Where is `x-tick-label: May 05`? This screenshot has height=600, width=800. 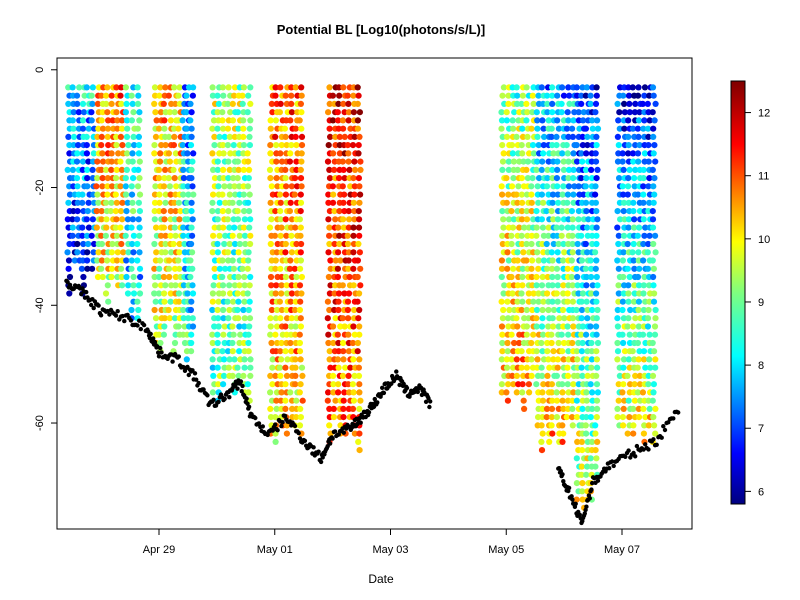
x-tick-label: May 05 is located at coordinates (506, 550).